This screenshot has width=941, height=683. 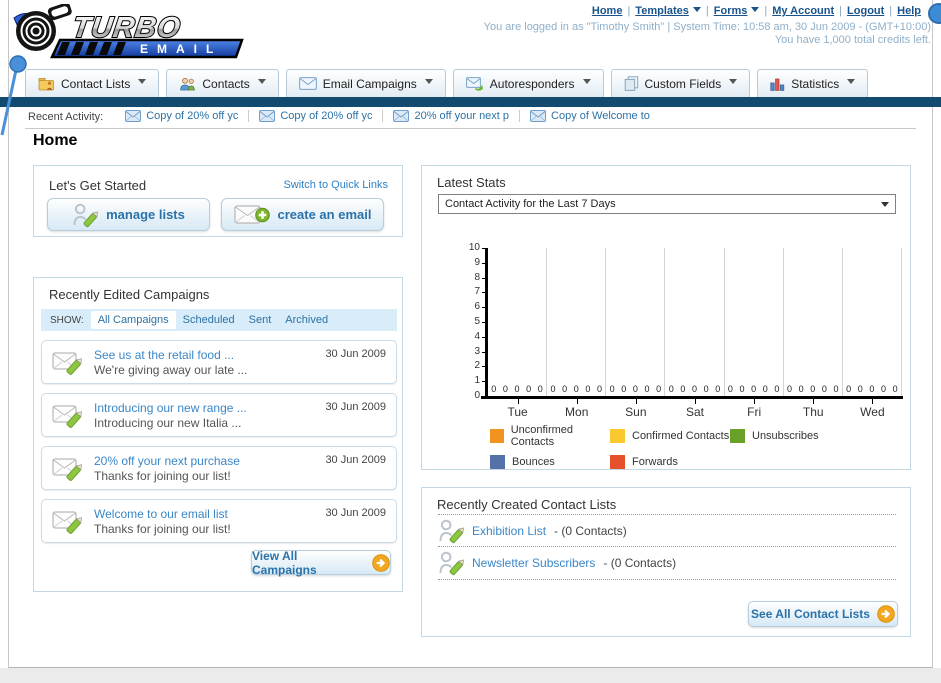 What do you see at coordinates (161, 513) in the screenshot?
I see `campaign-title-link: Welcome to our email list` at bounding box center [161, 513].